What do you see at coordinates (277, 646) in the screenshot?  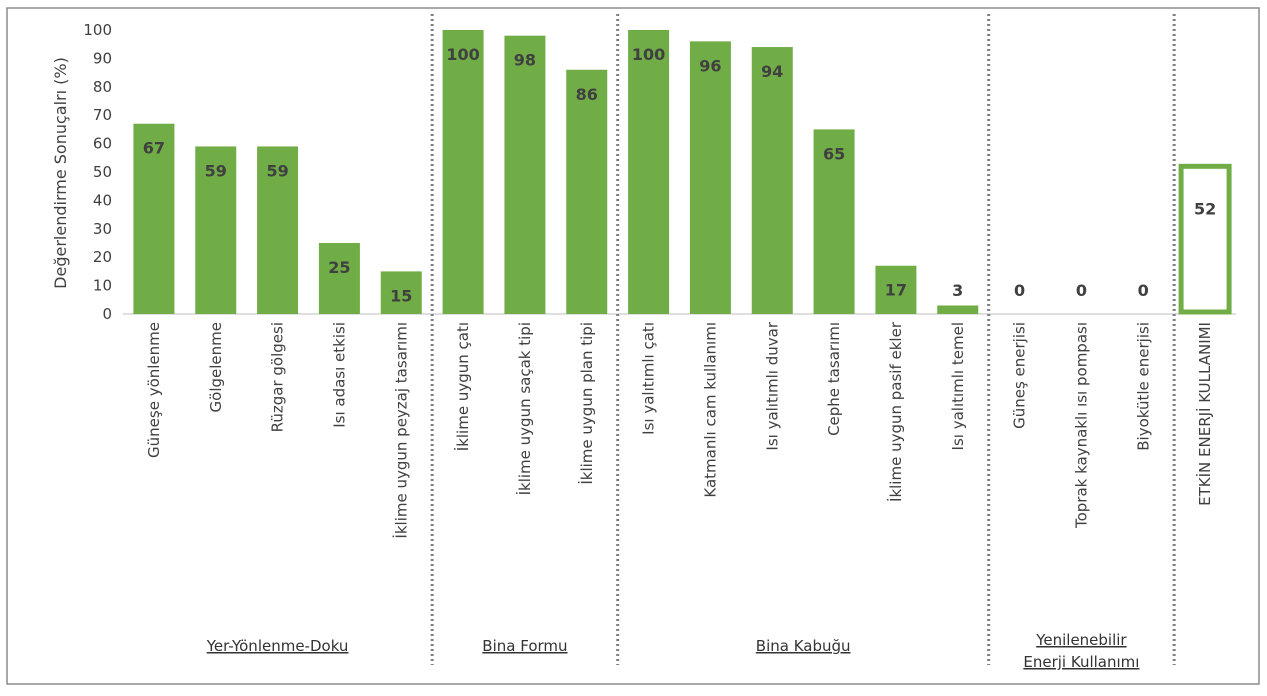 I see `group-label: Yer-Yönlenme-Doku` at bounding box center [277, 646].